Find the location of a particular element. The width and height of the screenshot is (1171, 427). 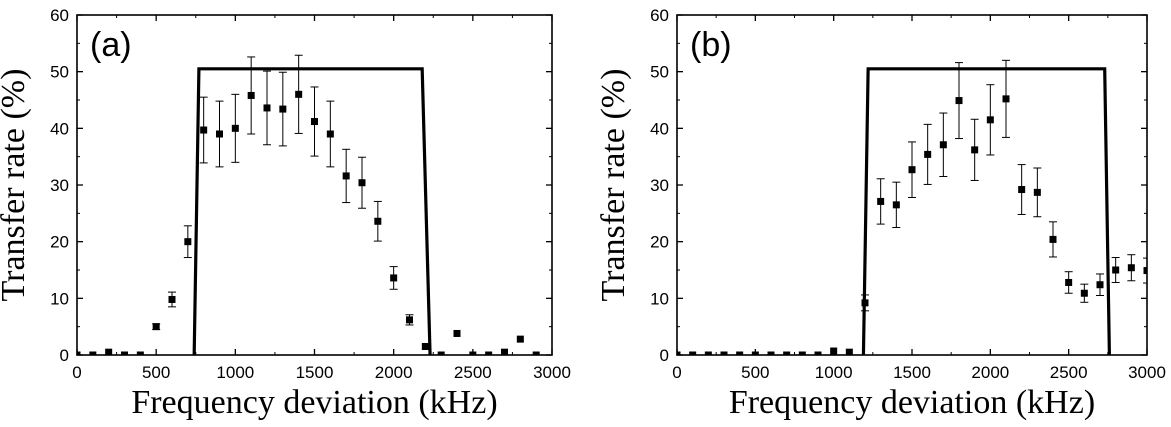

panel-label: (b) is located at coordinates (711, 45).